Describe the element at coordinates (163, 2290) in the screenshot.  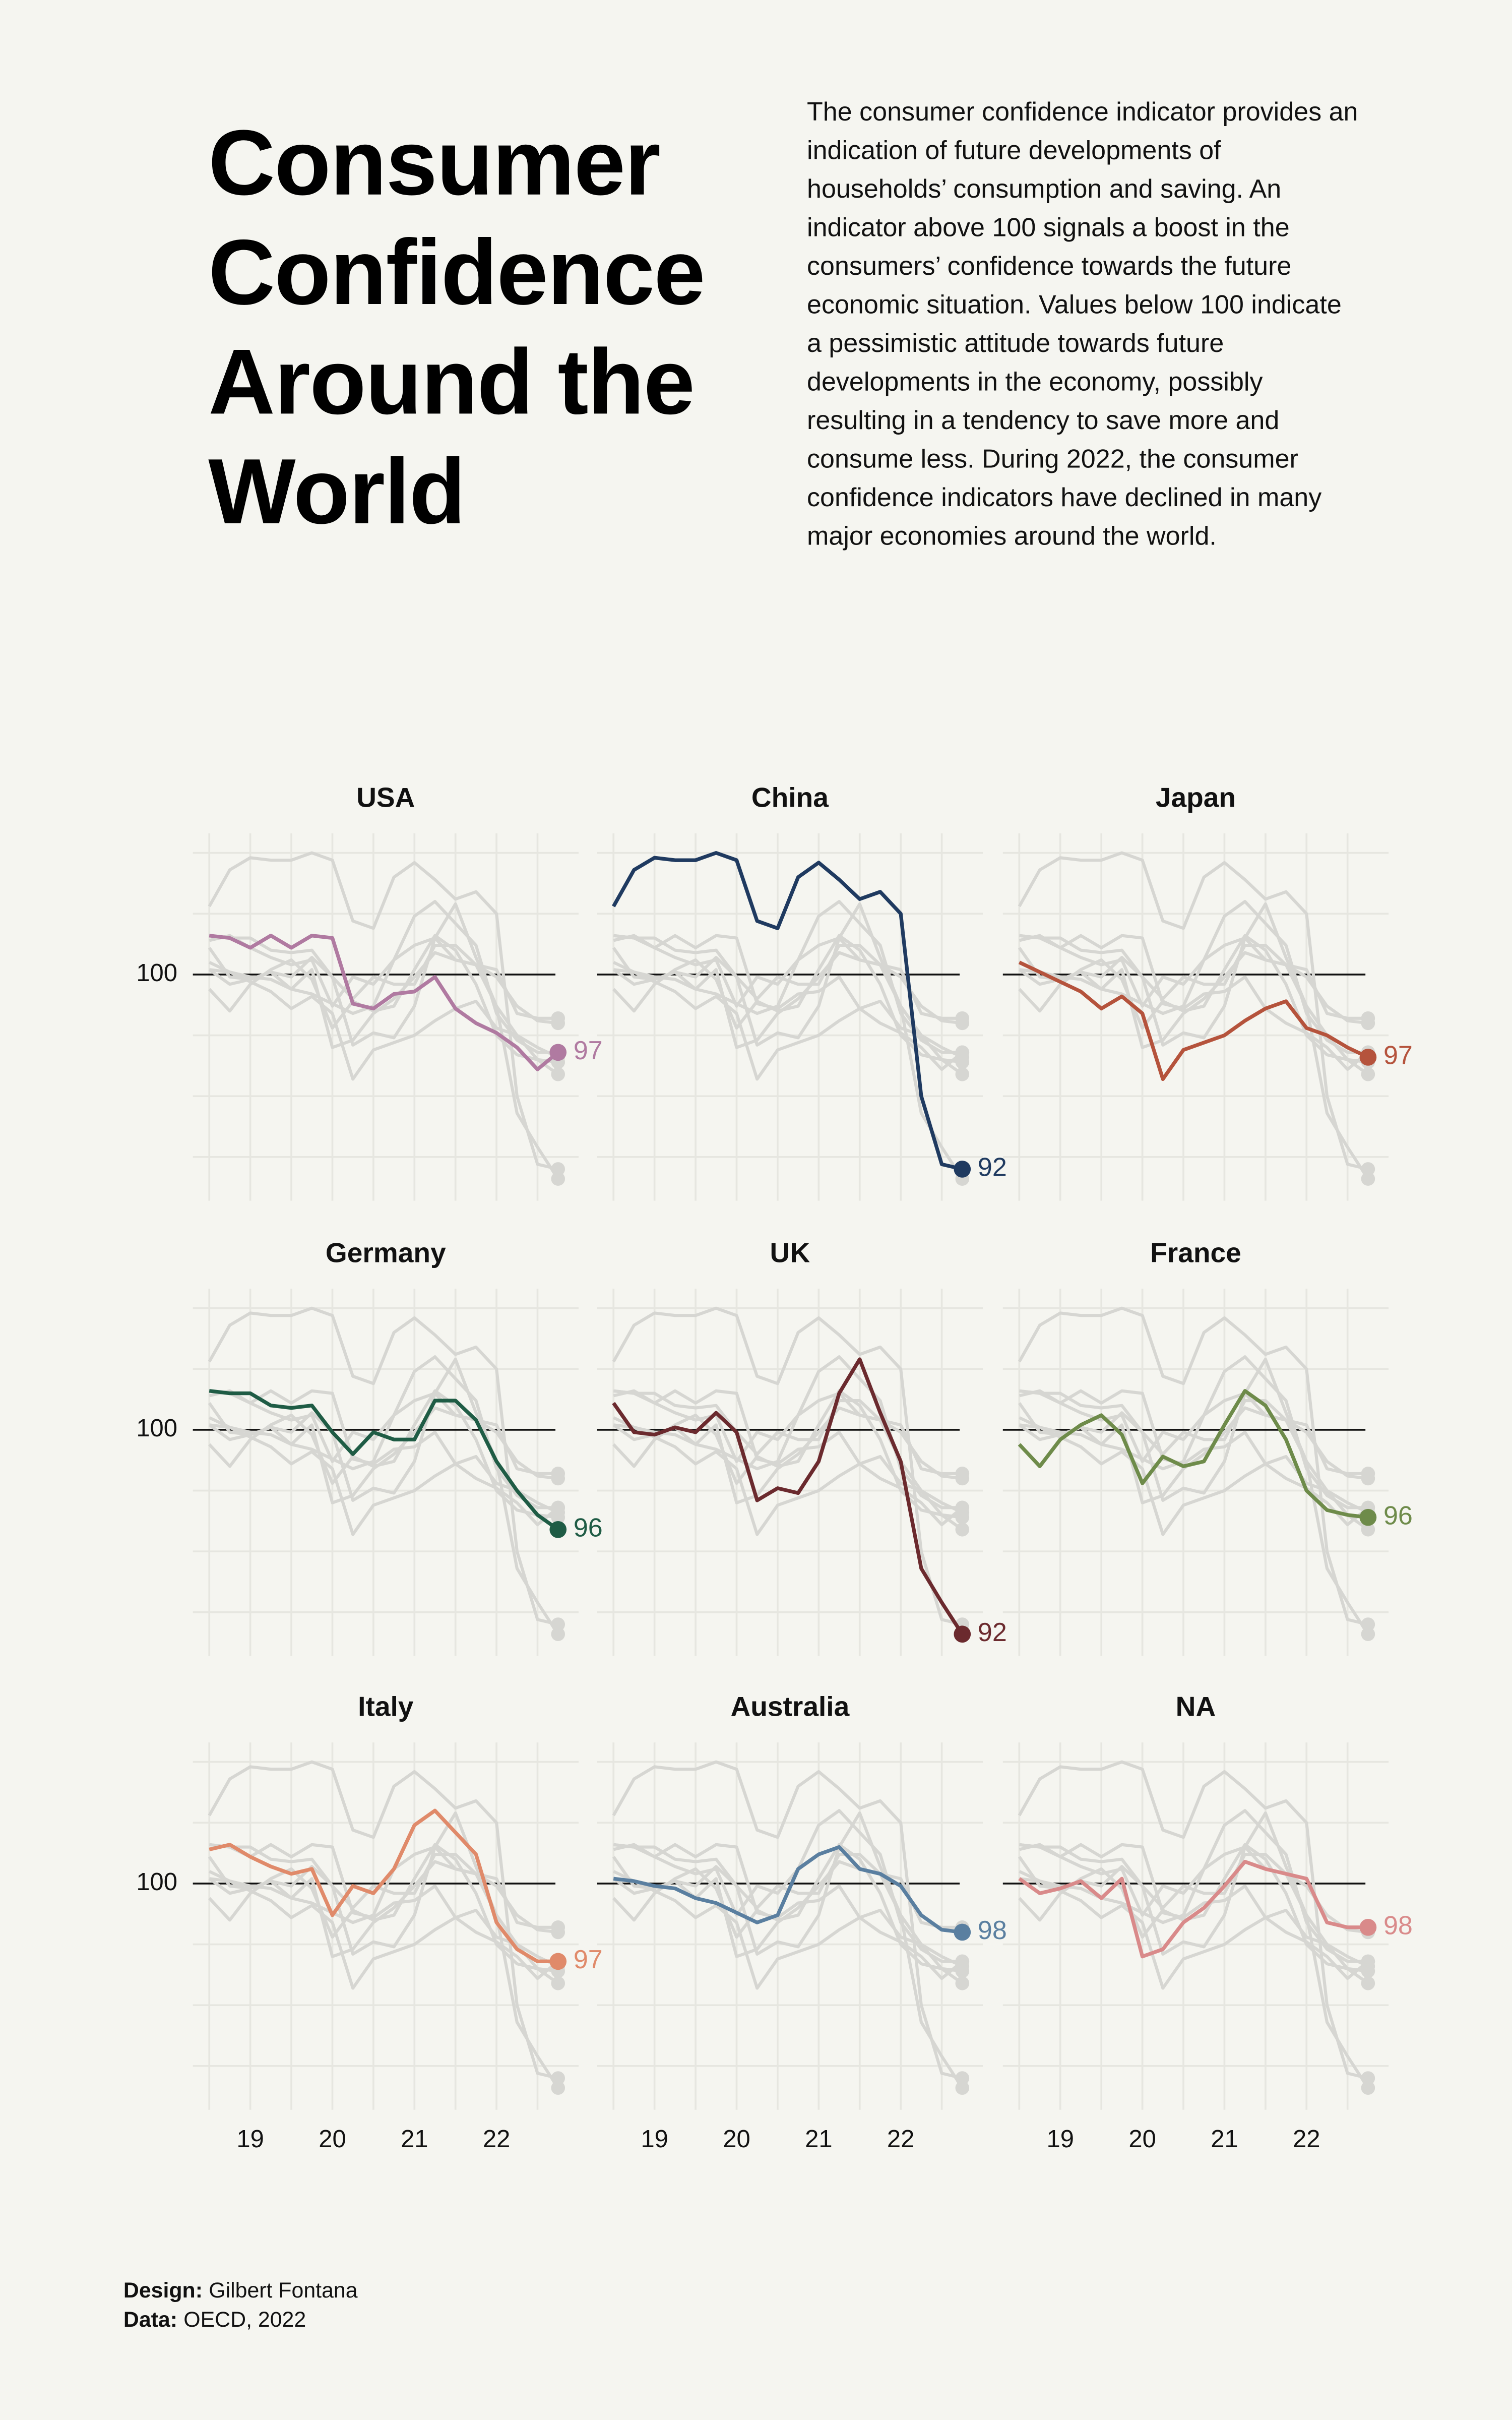
I see `credit-label: Design:` at that location.